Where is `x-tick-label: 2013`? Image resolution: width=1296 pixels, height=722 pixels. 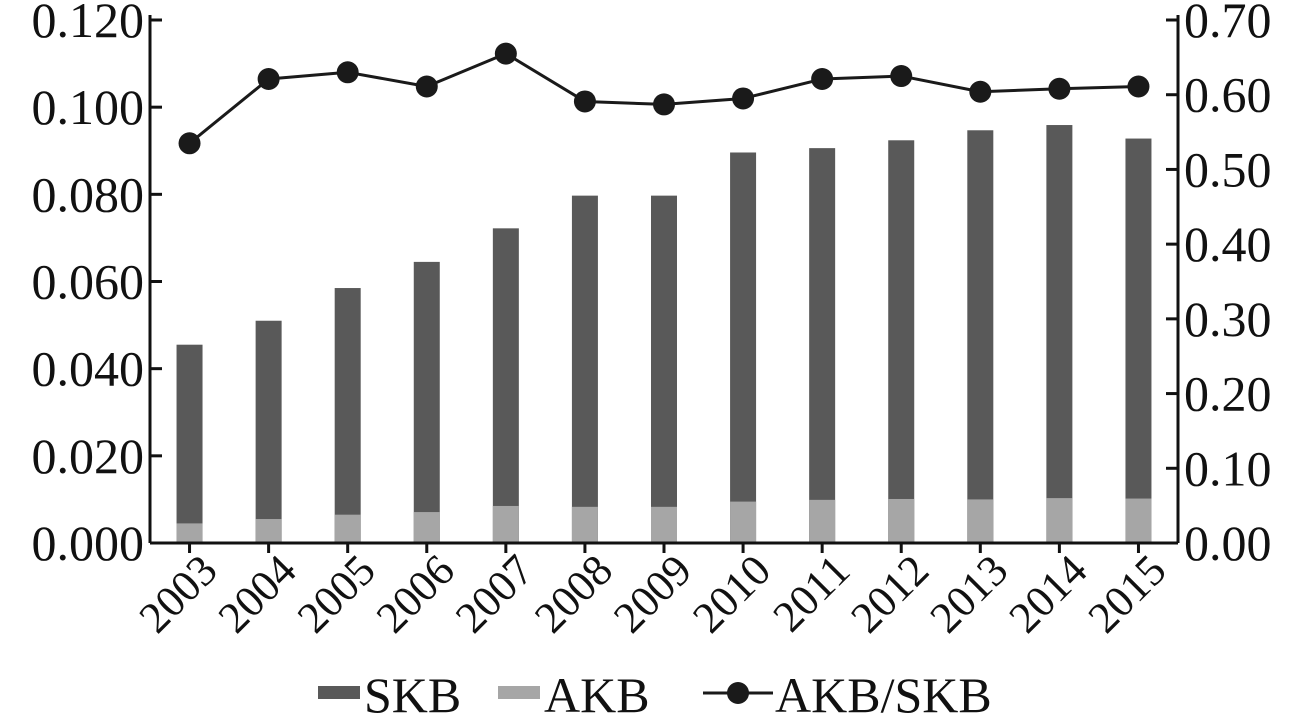 x-tick-label: 2013 is located at coordinates (969, 593).